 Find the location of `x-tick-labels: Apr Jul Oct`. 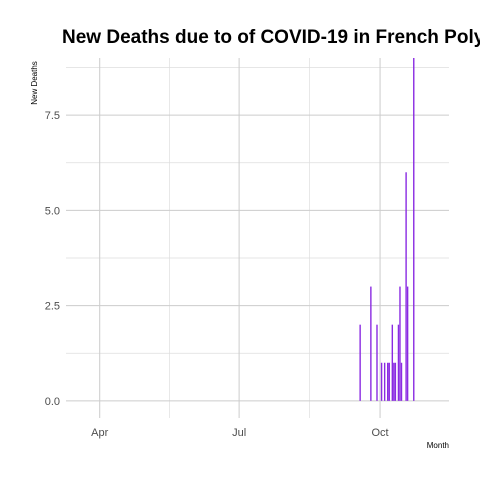

x-tick-labels: Apr Jul Oct is located at coordinates (239, 433).